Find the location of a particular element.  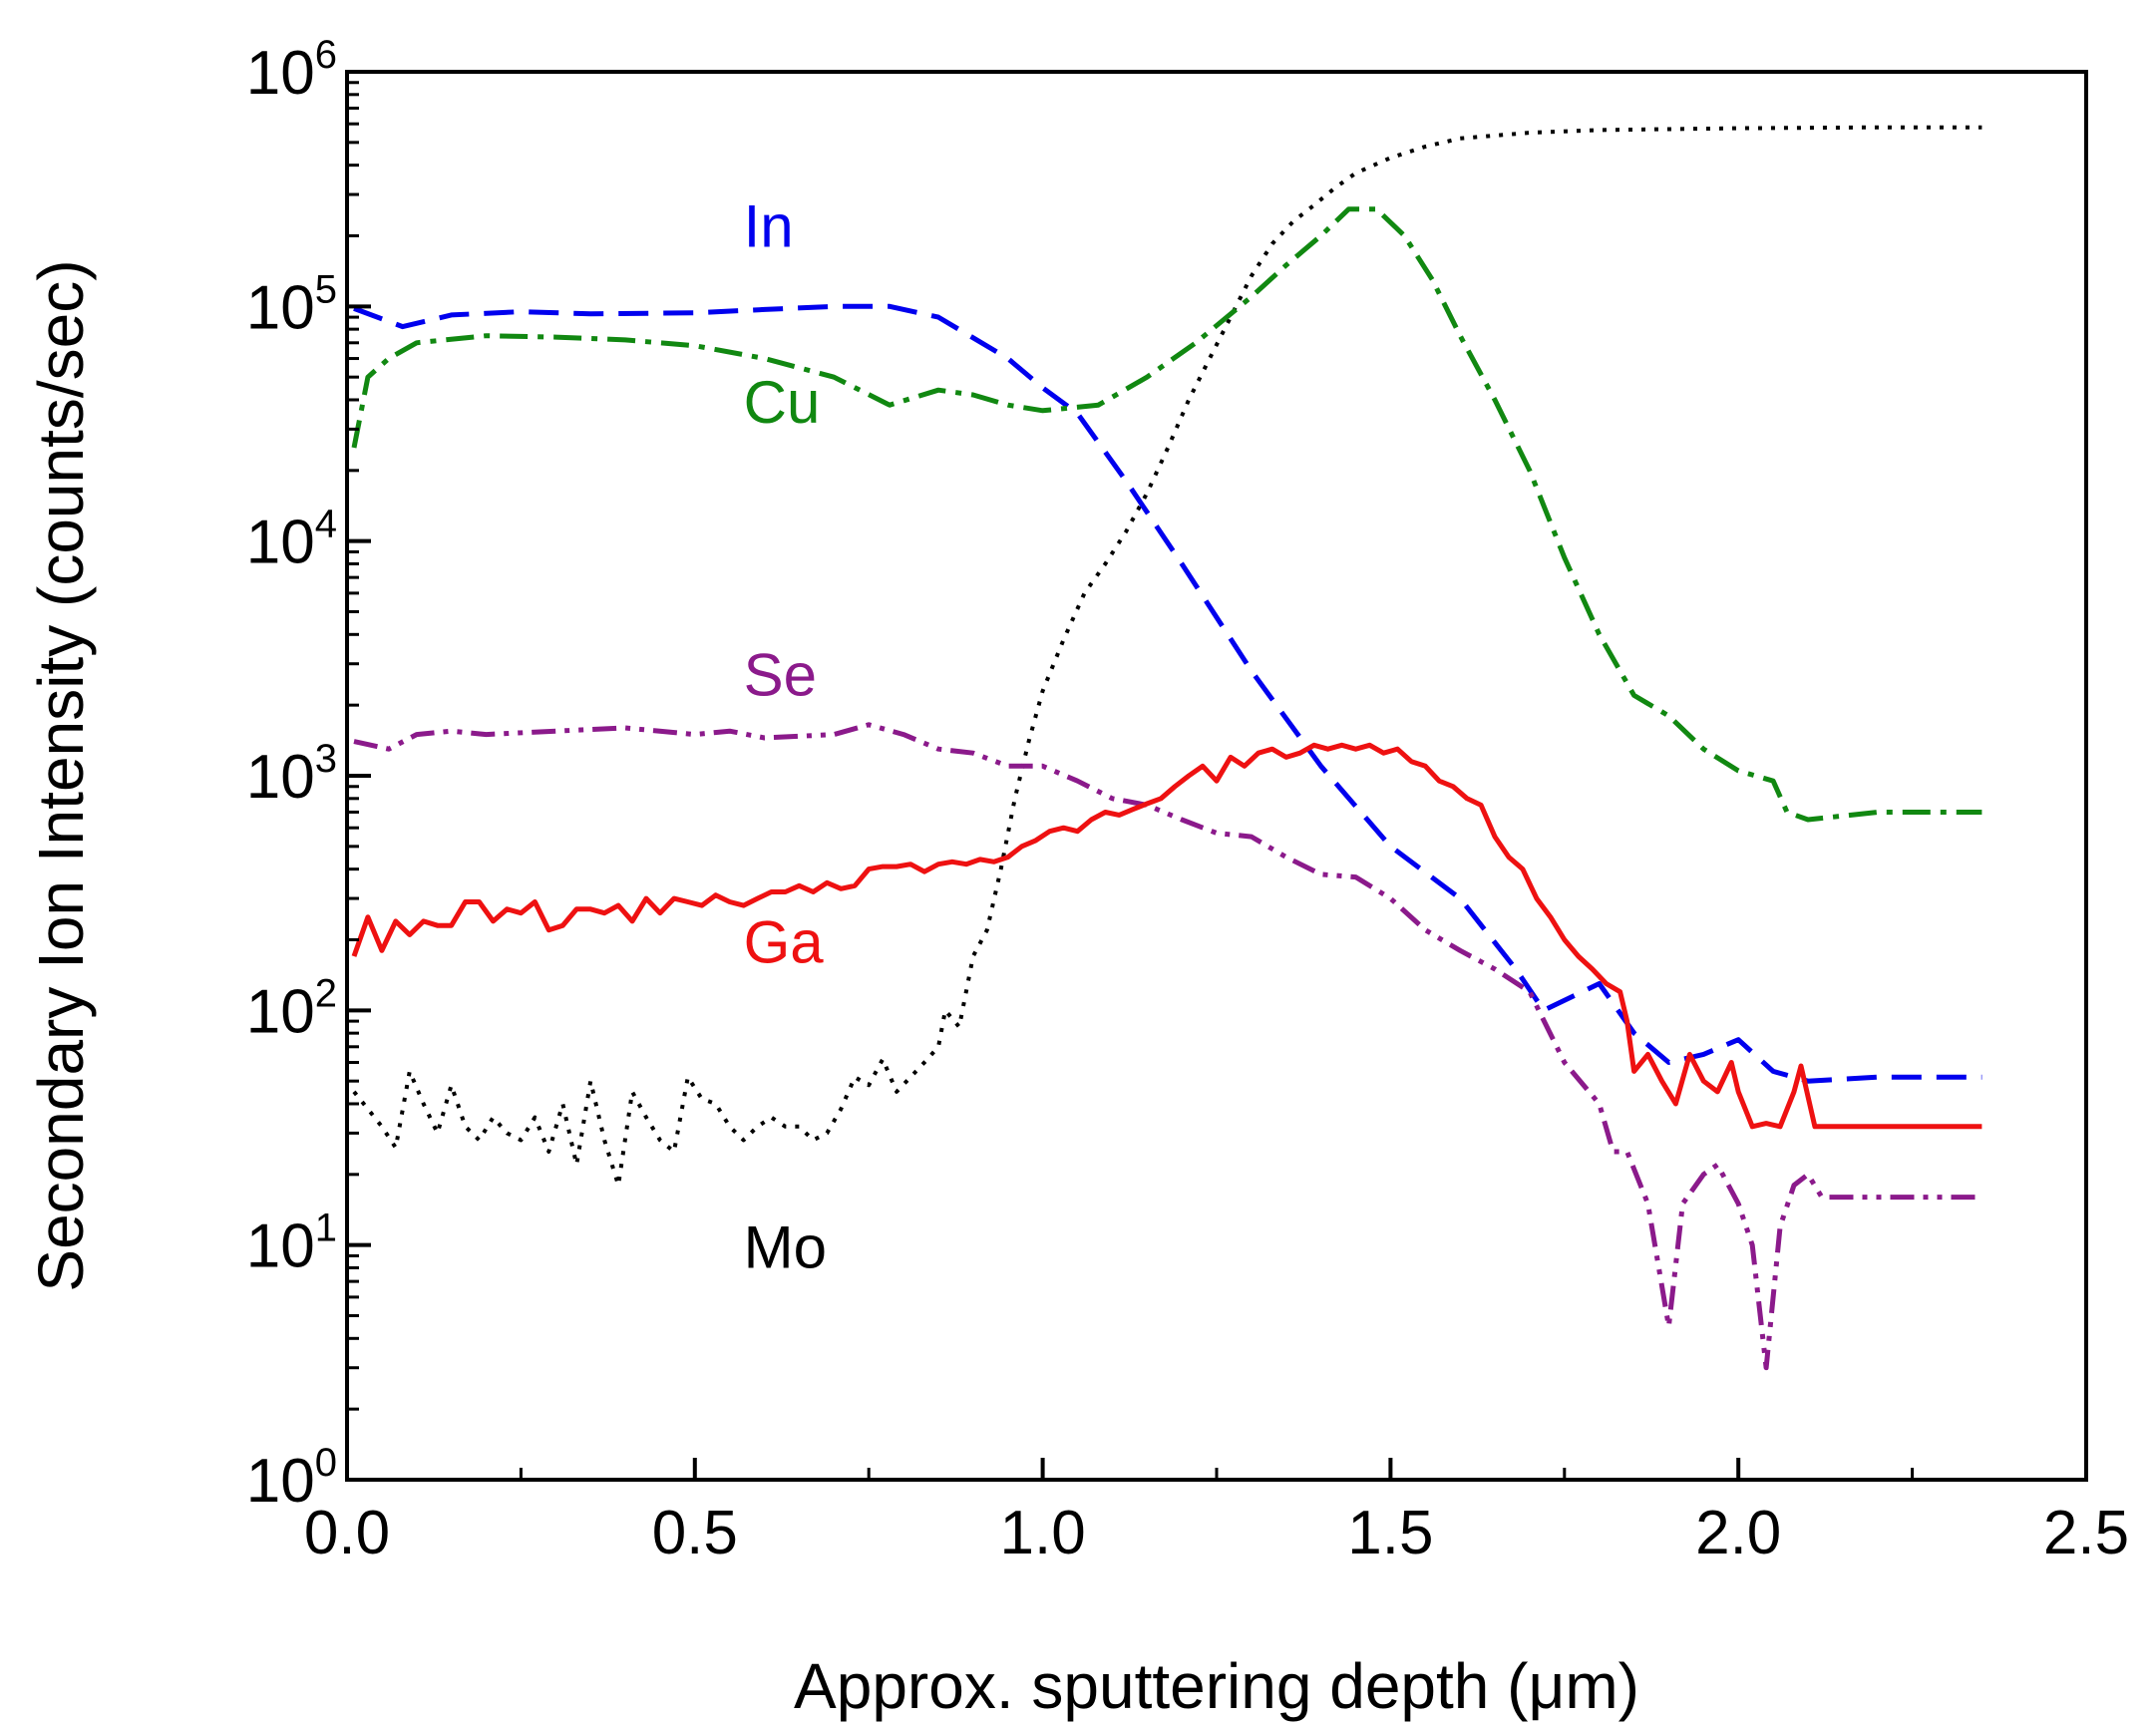

x-tick-label: 1.0 is located at coordinates (1042, 1533).